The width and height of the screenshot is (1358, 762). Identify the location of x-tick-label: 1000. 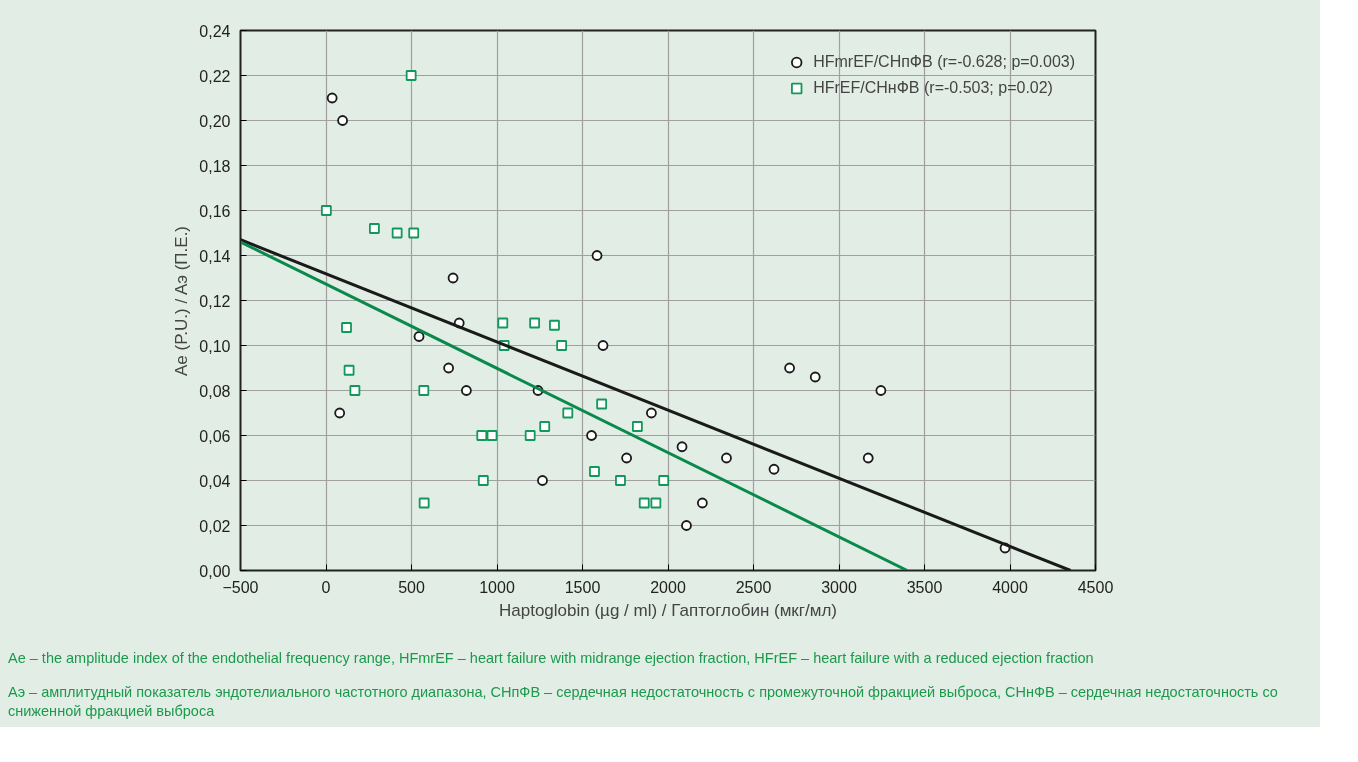
(497, 587).